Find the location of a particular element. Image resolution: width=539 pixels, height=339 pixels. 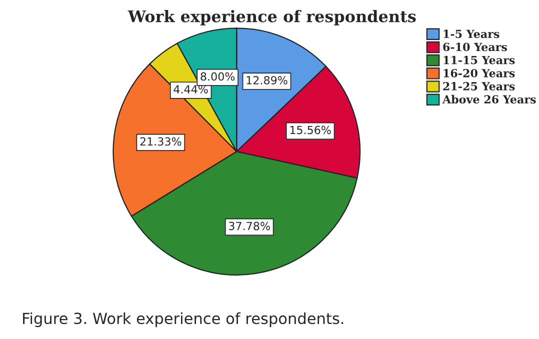

legend-label: 16-20 Years is located at coordinates (479, 73).